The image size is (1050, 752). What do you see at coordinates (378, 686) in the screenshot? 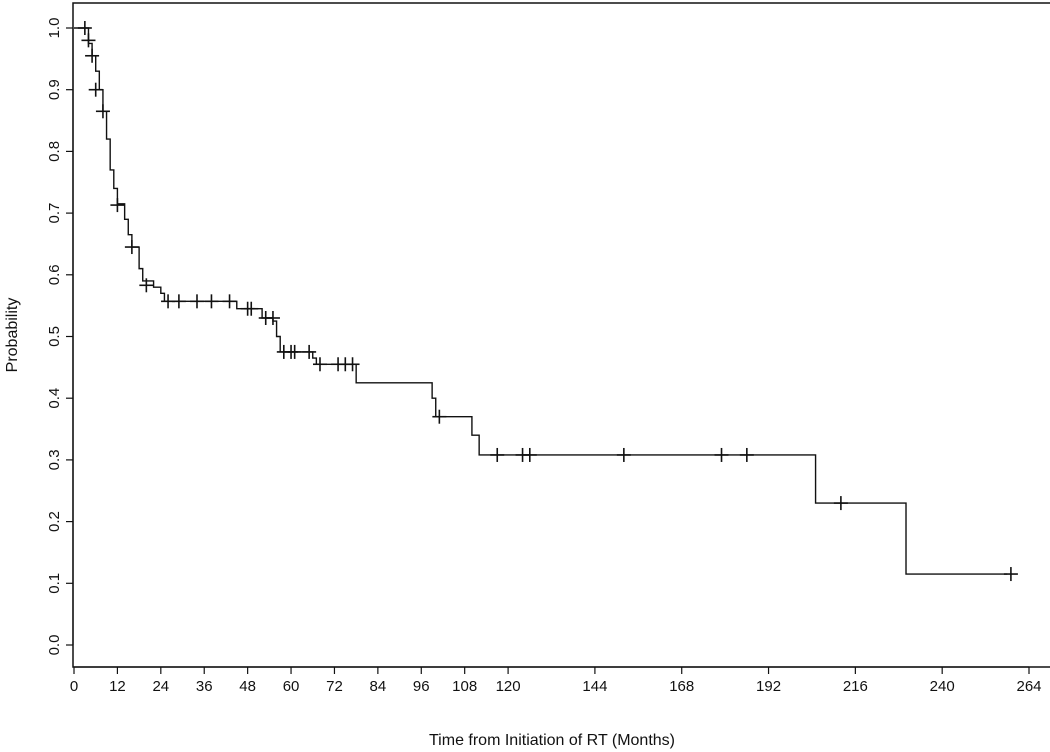
I see `x-tick-label: 84` at bounding box center [378, 686].